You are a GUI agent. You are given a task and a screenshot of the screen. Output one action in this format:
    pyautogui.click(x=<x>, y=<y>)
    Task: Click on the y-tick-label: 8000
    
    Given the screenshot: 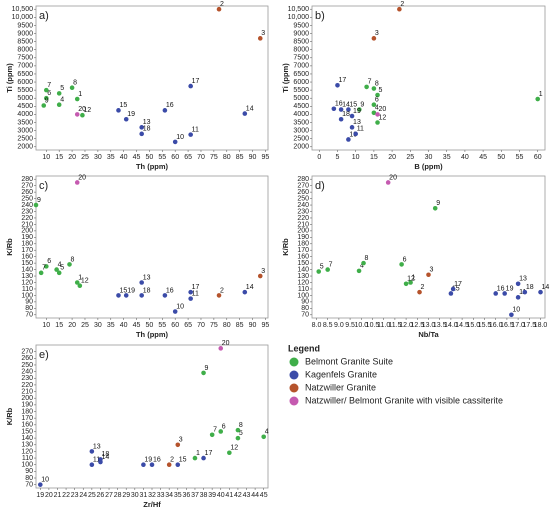 What is the action you would take?
    pyautogui.click(x=301, y=50)
    